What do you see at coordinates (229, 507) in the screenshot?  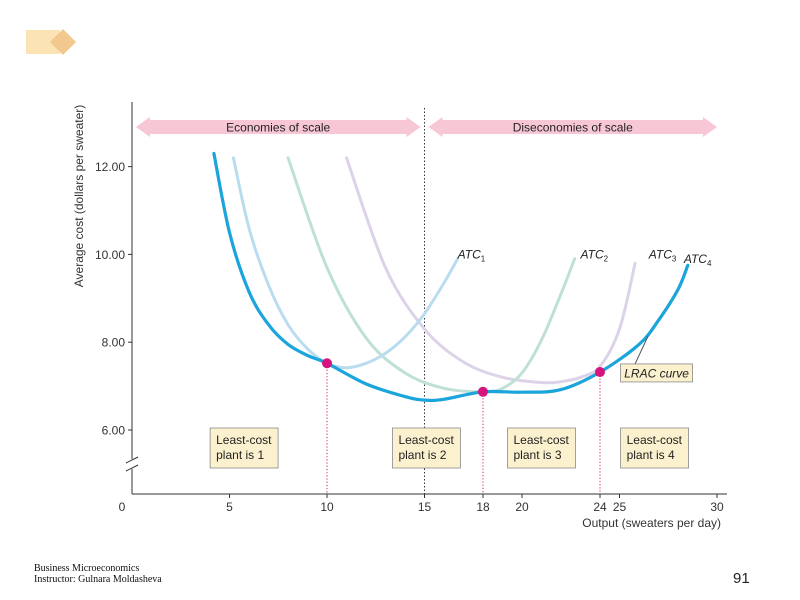 I see `x-tick-label-2: 5` at bounding box center [229, 507].